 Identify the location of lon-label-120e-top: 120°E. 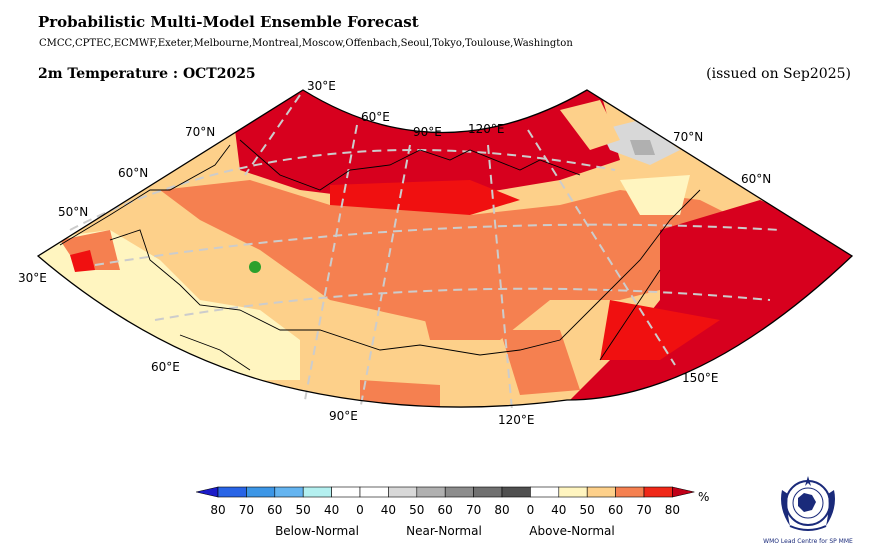
(486, 129).